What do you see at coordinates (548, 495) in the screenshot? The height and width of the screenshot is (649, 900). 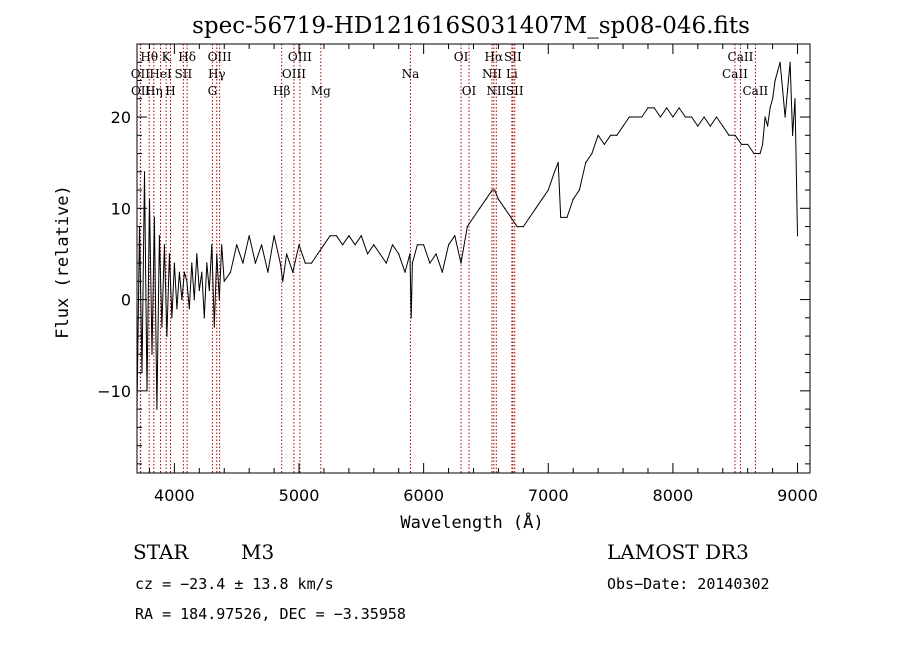 I see `x-tick-label-3: 7000` at bounding box center [548, 495].